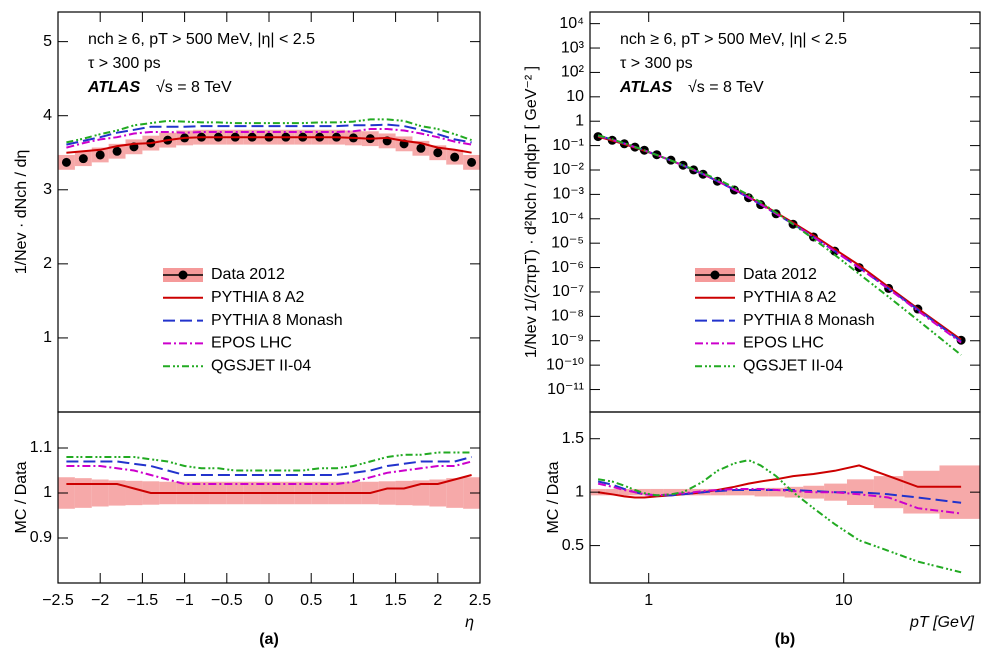 Image resolution: width=983 pixels, height=658 pixels. Describe the element at coordinates (573, 47) in the screenshot. I see `y-tick-label: 10³` at that location.